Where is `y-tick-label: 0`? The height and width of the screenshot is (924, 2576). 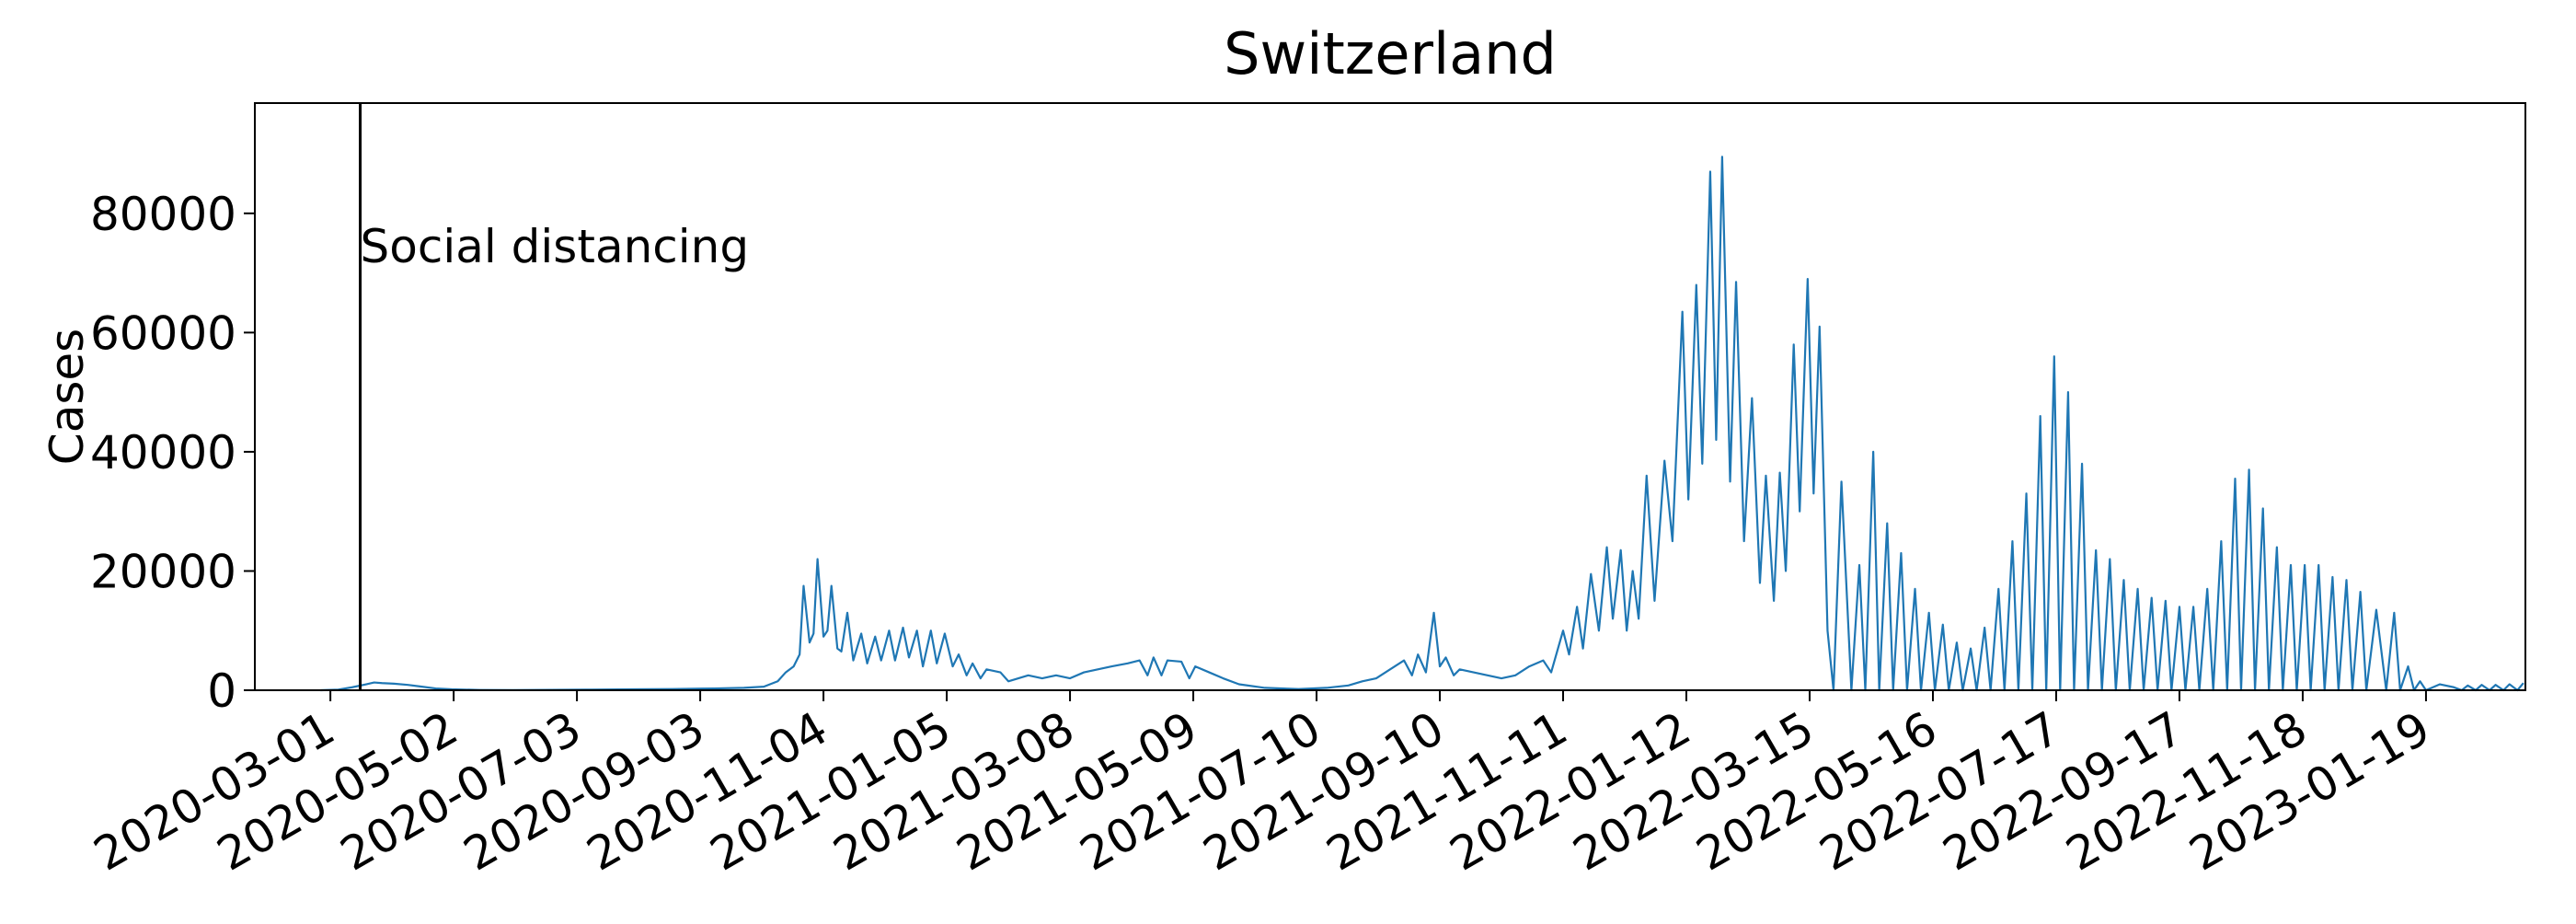 y-tick-label: 0 is located at coordinates (221, 691).